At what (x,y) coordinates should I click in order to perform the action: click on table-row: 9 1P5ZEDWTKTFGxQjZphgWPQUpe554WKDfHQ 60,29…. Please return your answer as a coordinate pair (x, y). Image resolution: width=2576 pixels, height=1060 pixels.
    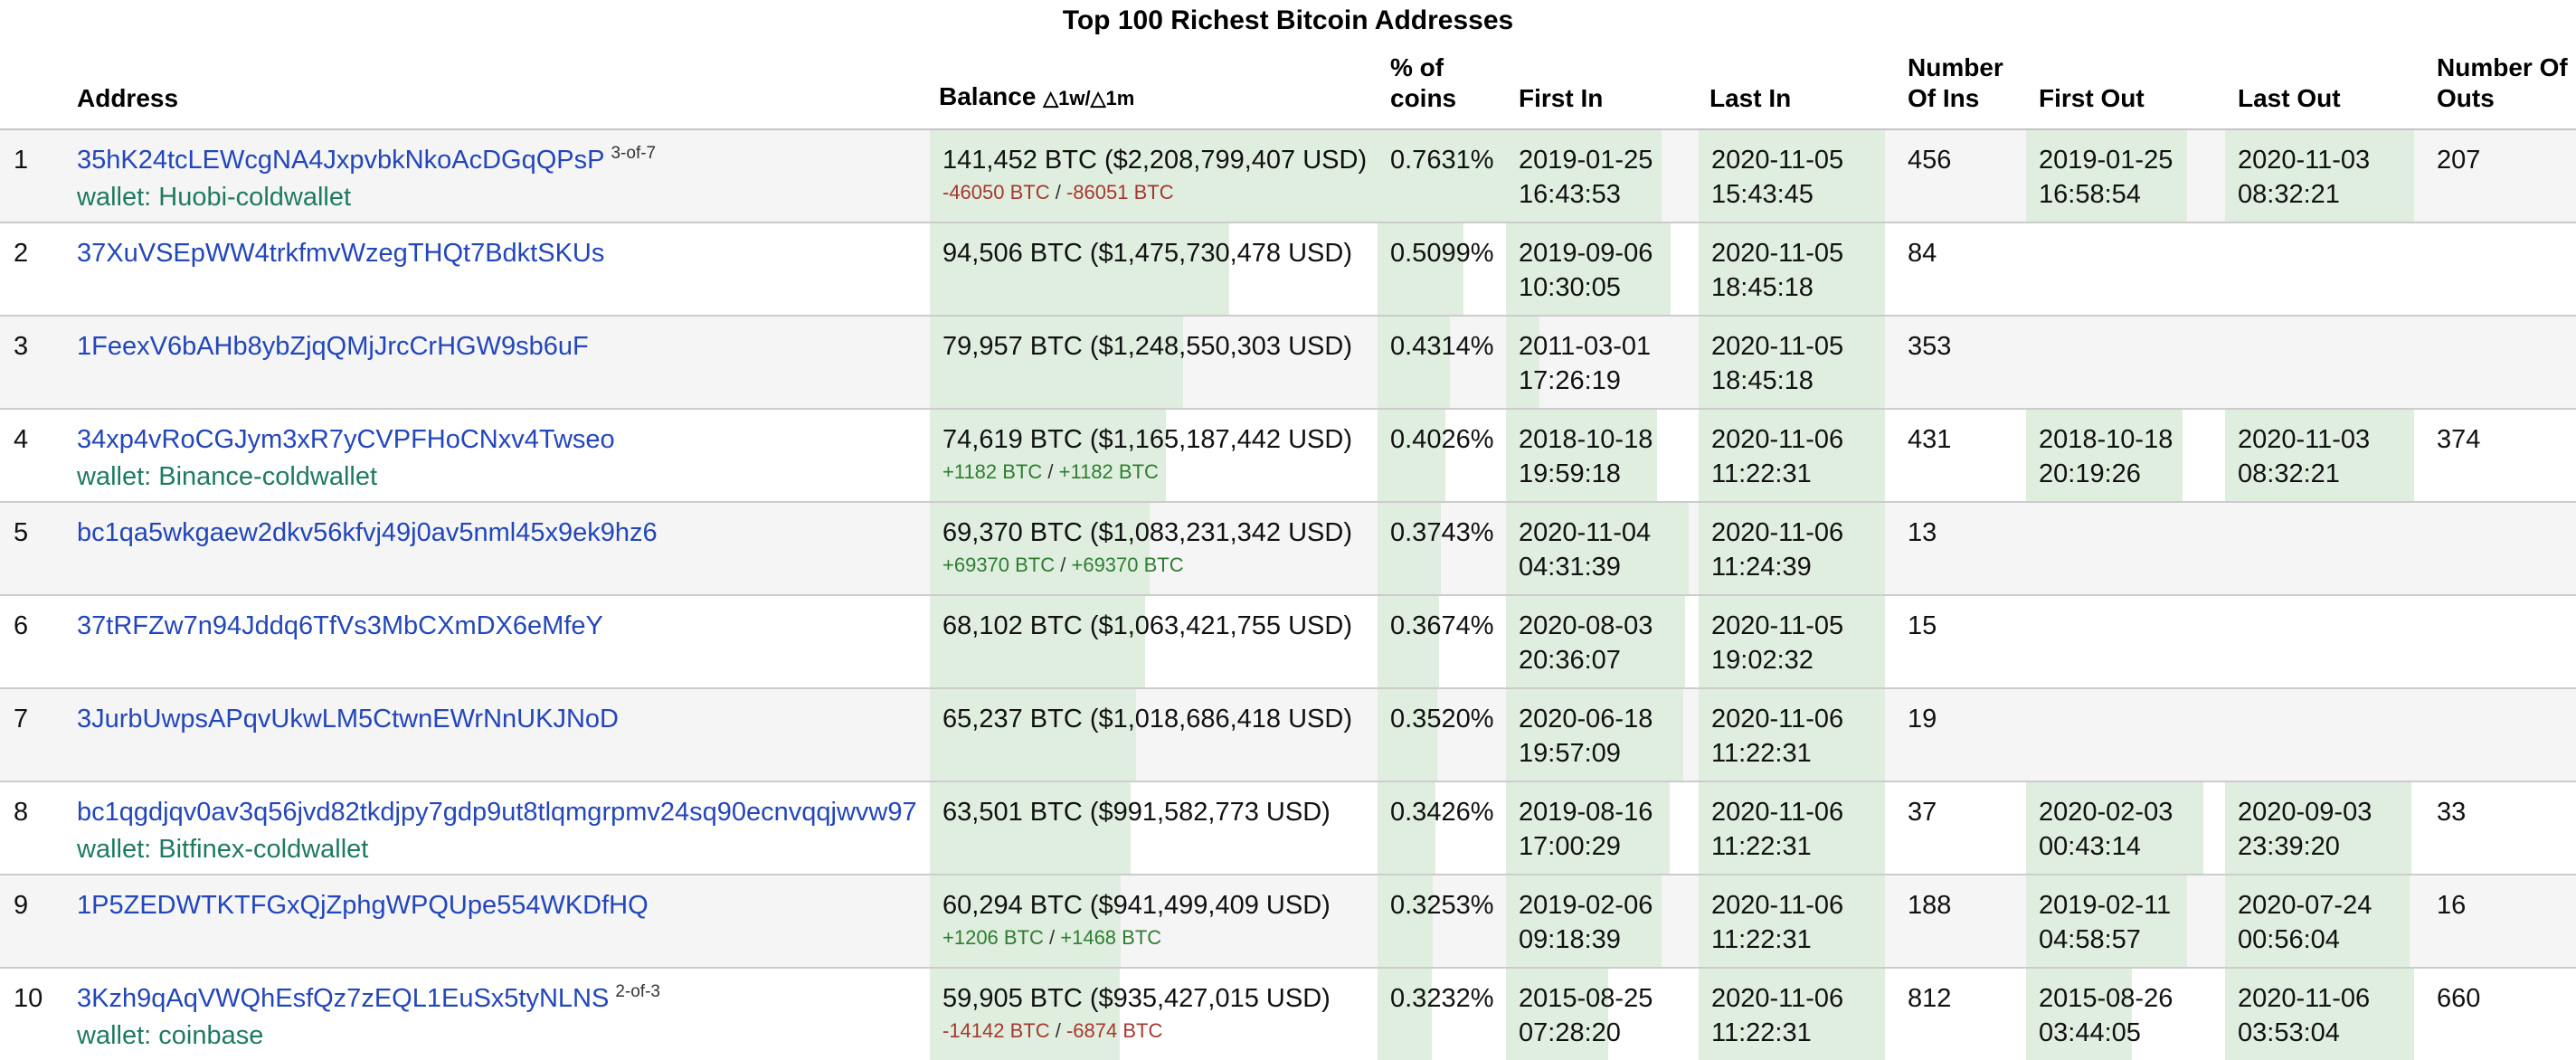
    Looking at the image, I should click on (1288, 921).